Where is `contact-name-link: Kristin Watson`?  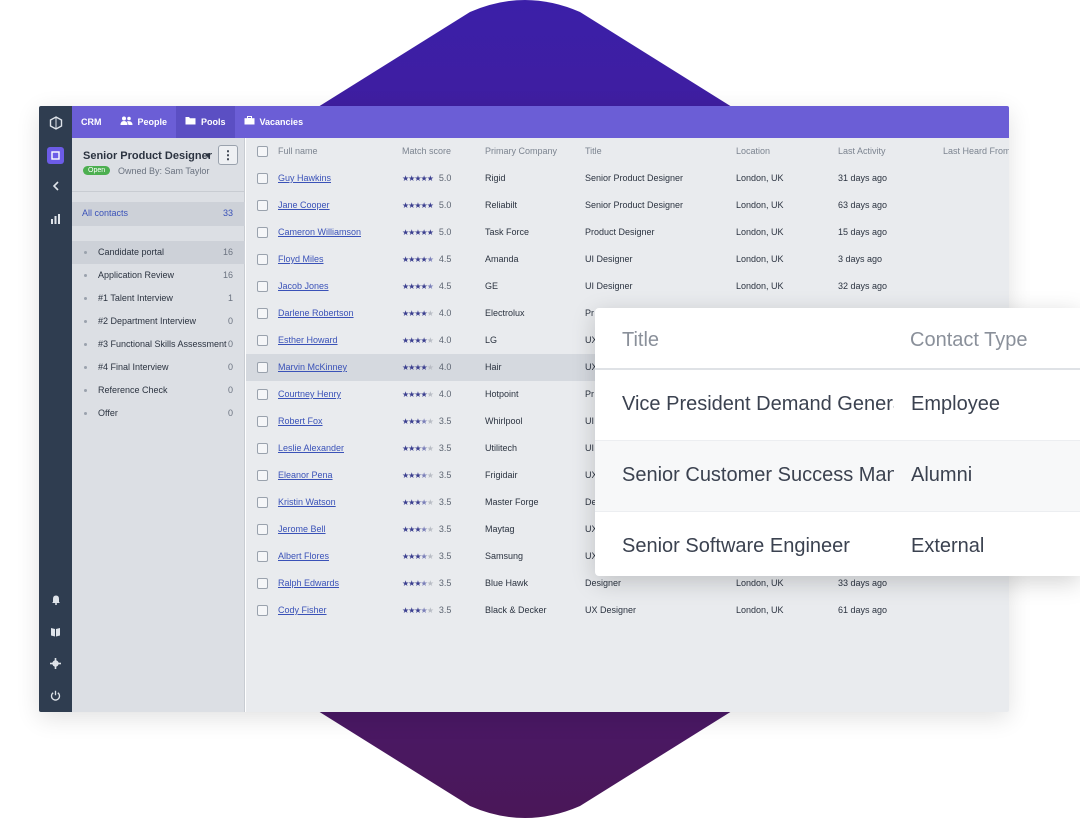 contact-name-link: Kristin Watson is located at coordinates (307, 502).